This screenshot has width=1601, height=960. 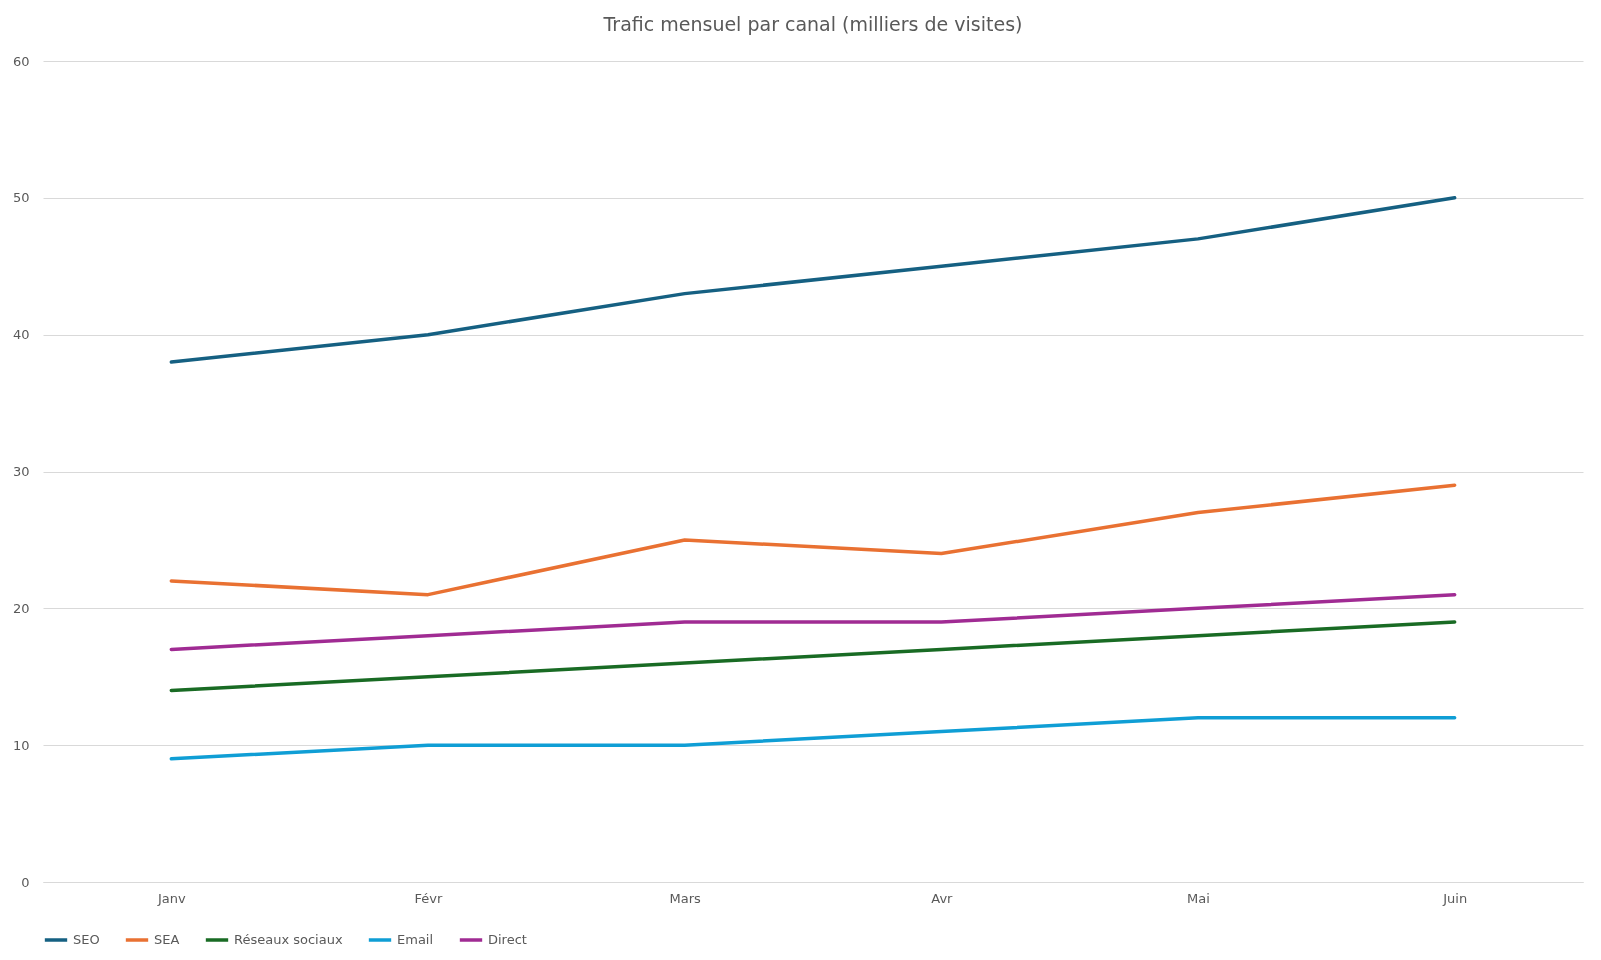 What do you see at coordinates (21, 335) in the screenshot?
I see `y-tick-label: 40` at bounding box center [21, 335].